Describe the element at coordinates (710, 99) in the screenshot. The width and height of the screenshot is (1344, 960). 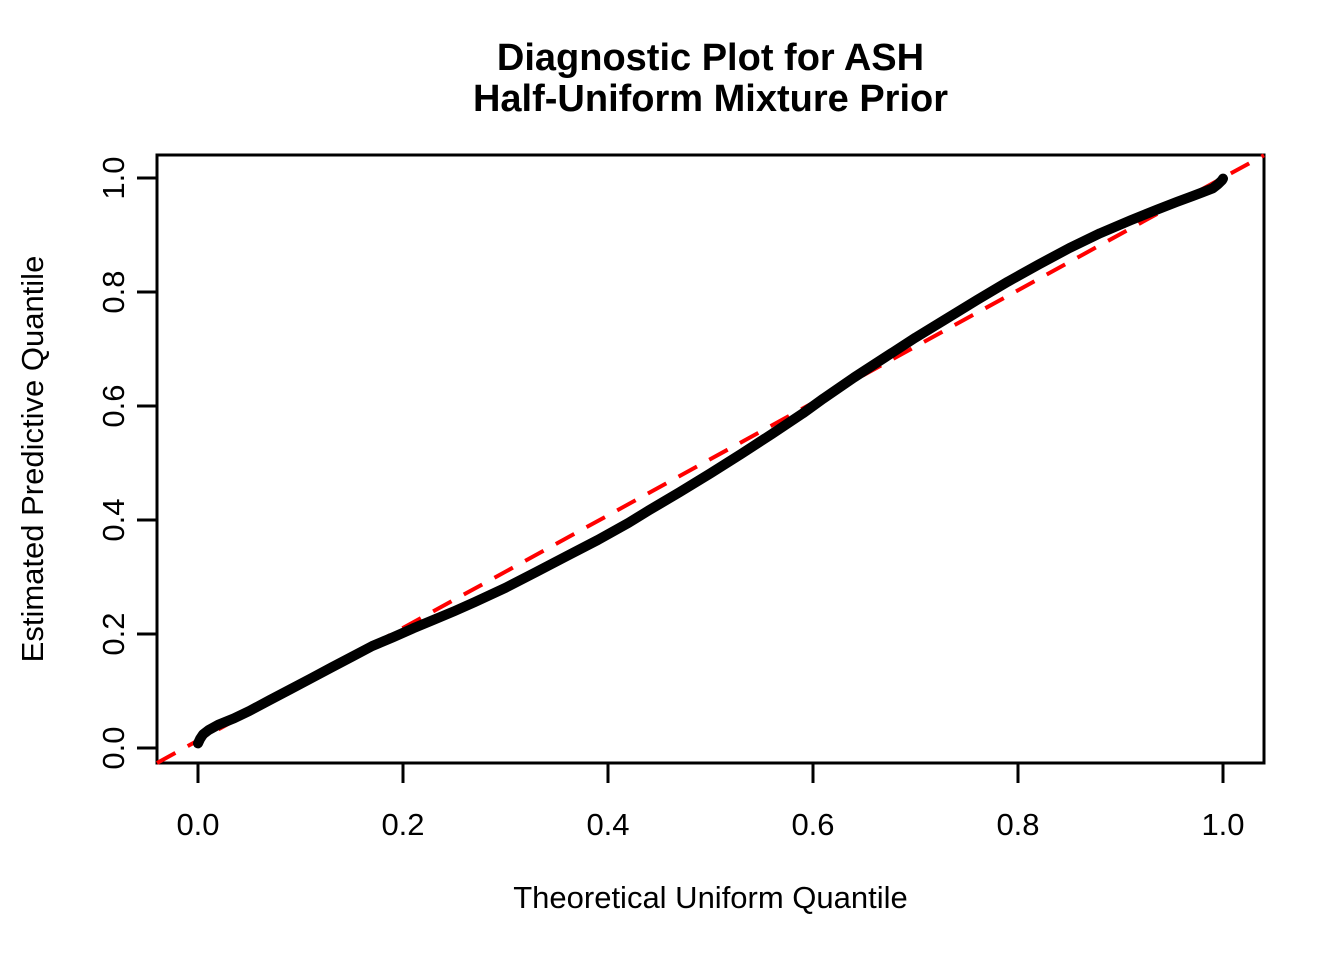
I see `chart-title-line2: Half-Uniform Mixture Prior` at that location.